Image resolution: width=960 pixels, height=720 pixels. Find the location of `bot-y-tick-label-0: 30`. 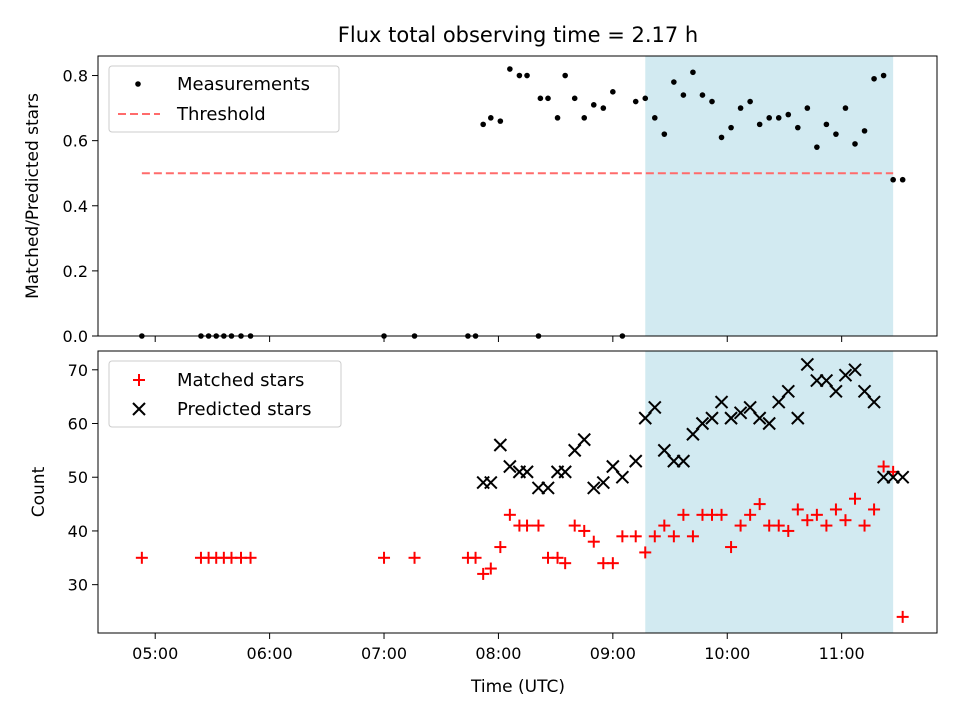

bot-y-tick-label-0: 30 is located at coordinates (78, 585).